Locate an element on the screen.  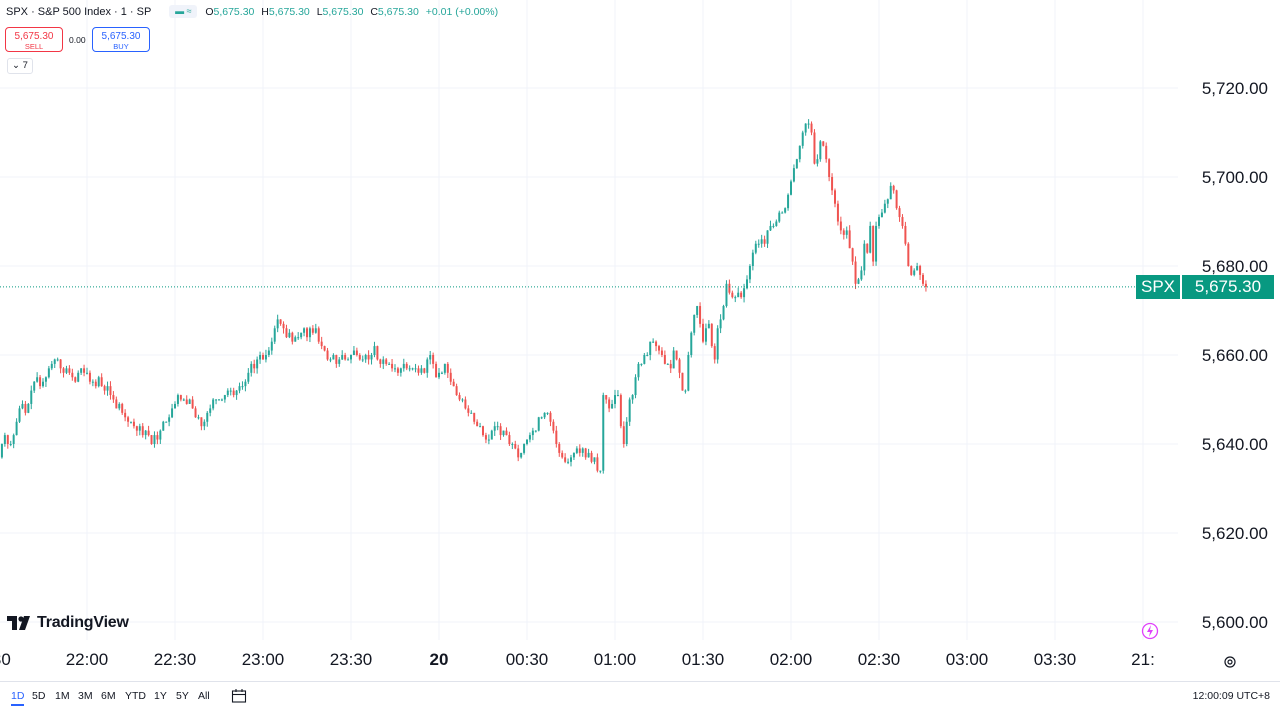
sell-button: 5,675.30 SELL is located at coordinates (34, 39).